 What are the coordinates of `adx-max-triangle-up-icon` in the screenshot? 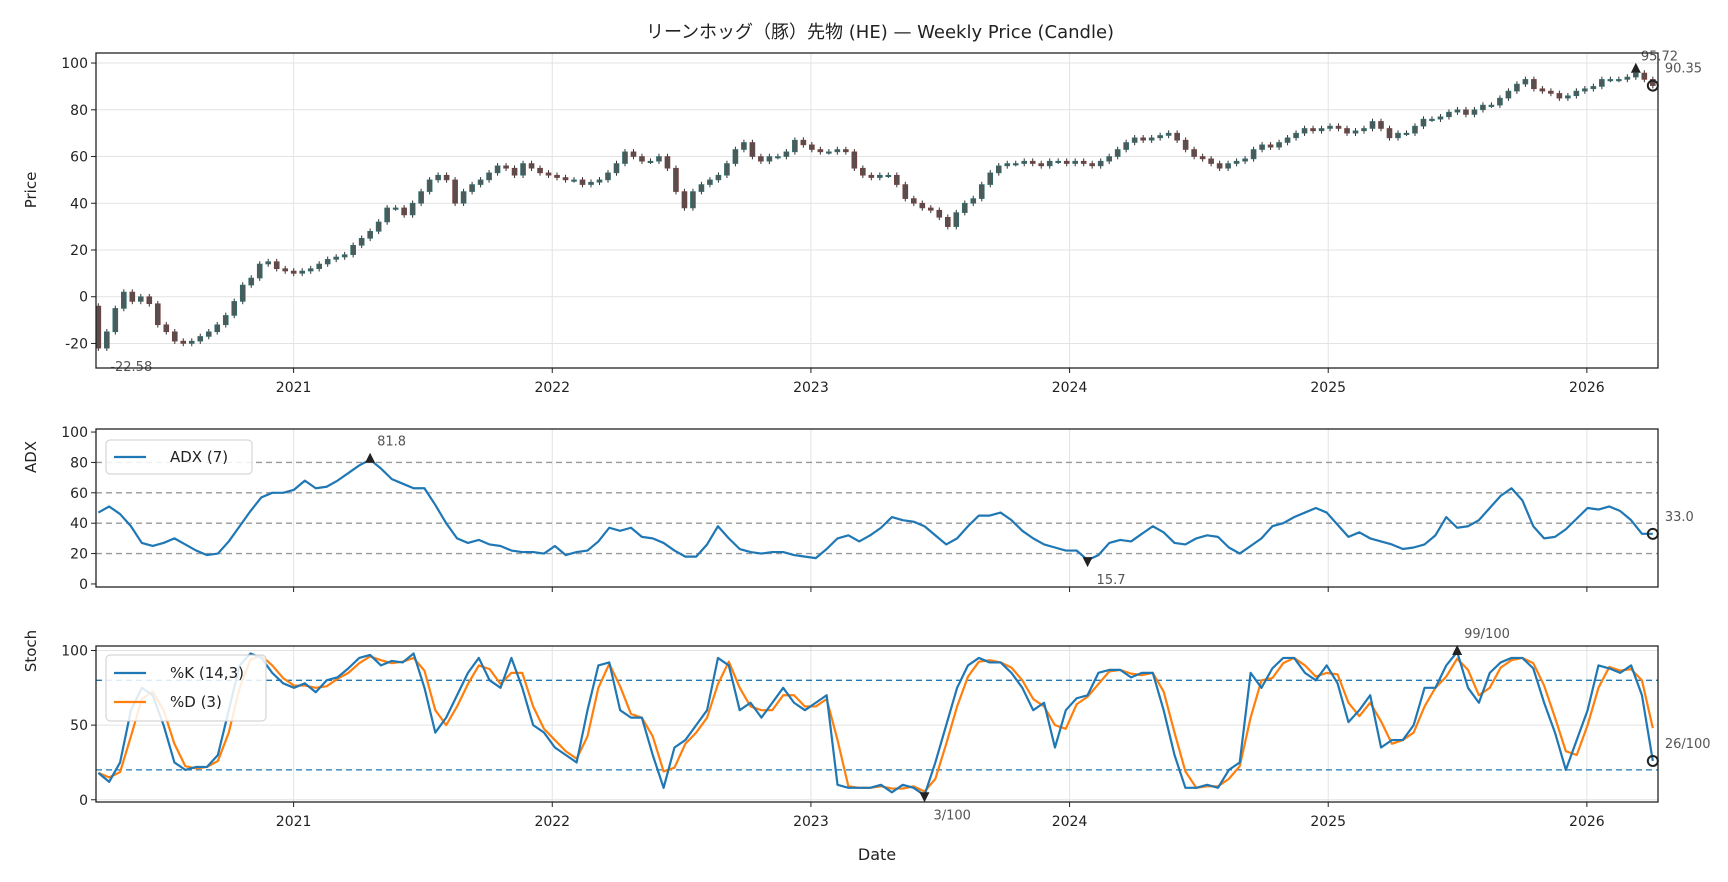 It's located at (370, 457).